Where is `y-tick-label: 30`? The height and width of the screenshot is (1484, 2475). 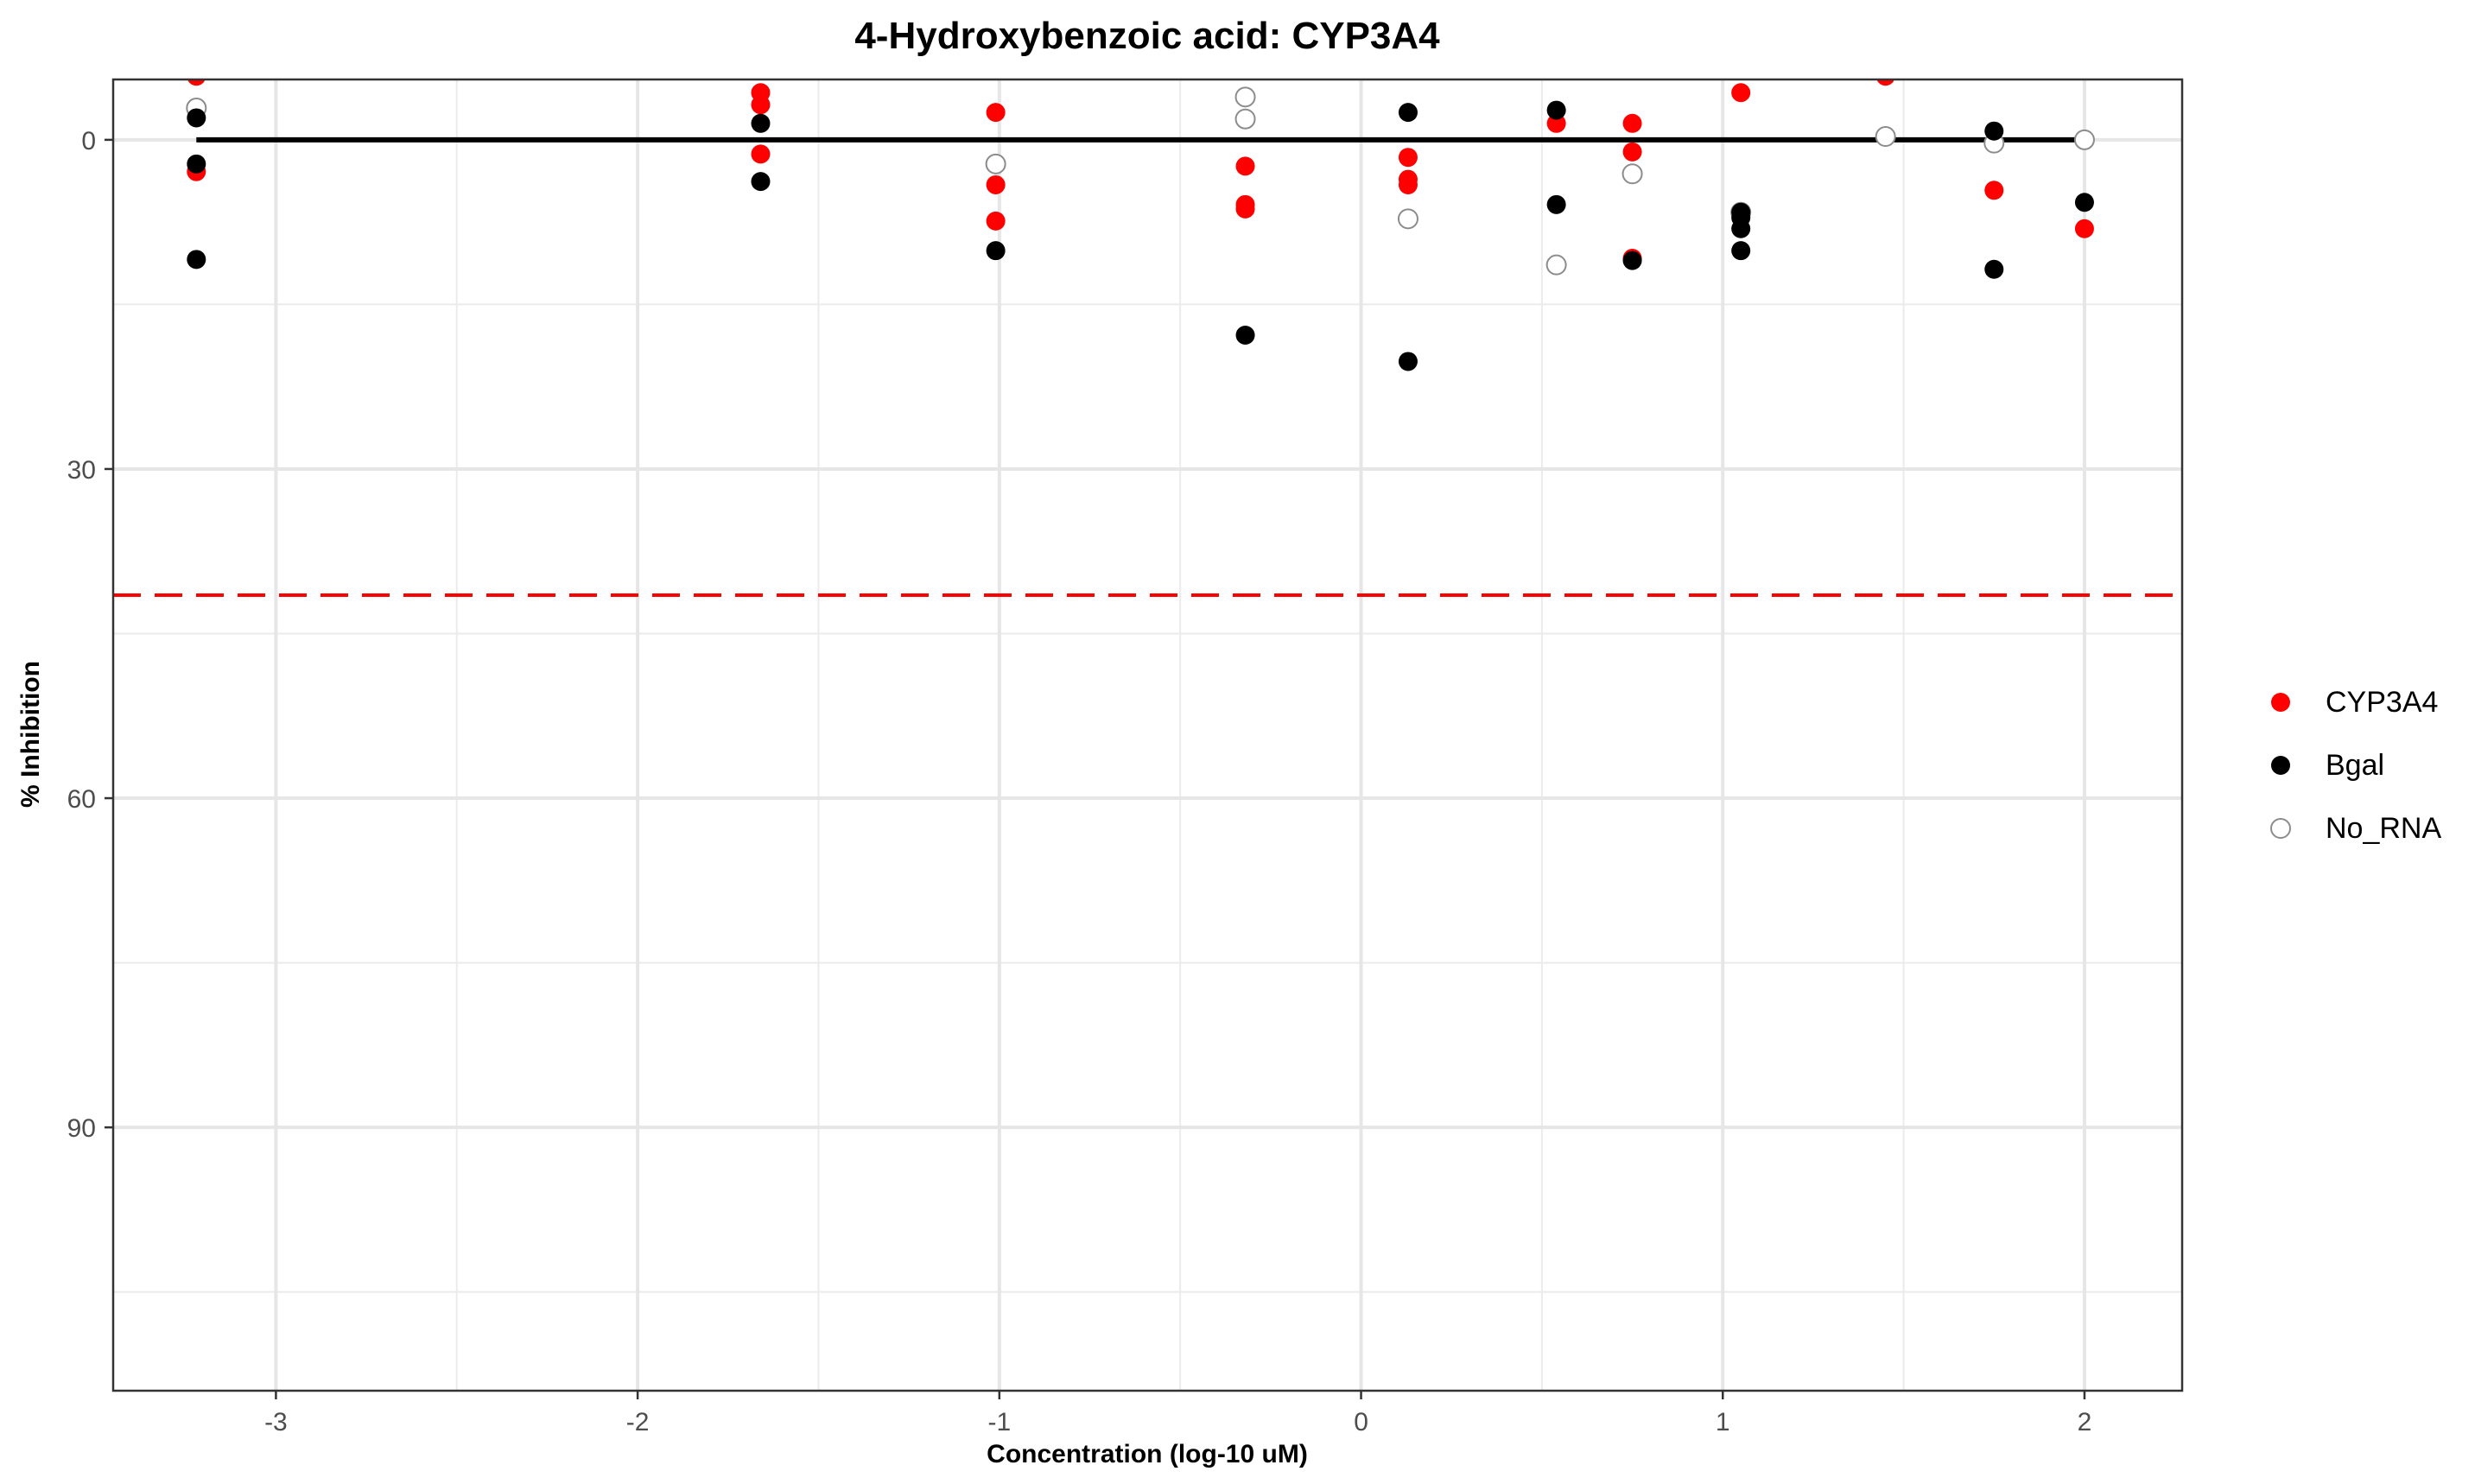
y-tick-label: 30 is located at coordinates (81, 470).